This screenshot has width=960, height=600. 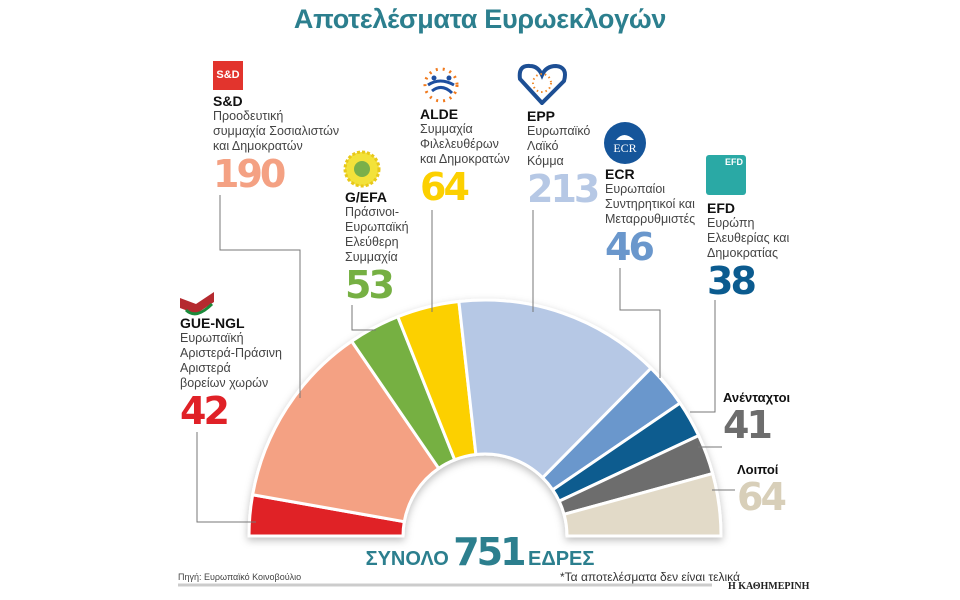 I want to click on leader-line-ecr, so click(x=640, y=323).